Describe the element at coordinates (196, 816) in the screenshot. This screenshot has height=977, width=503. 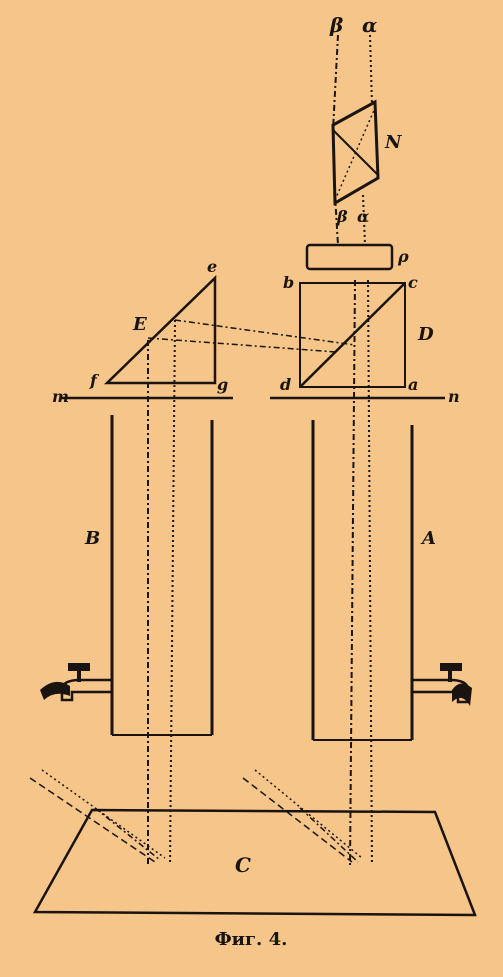
I see `incident-rays` at that location.